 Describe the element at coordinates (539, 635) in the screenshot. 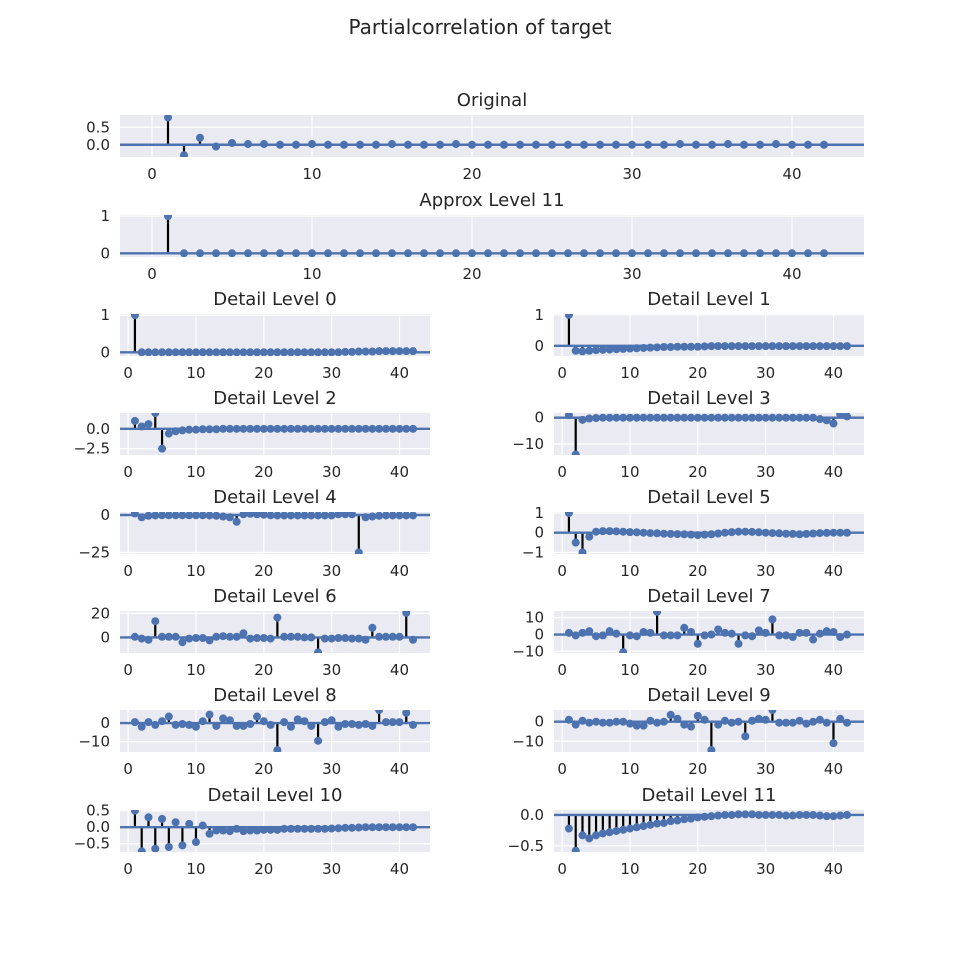

I see `y-tick-label: 0` at that location.